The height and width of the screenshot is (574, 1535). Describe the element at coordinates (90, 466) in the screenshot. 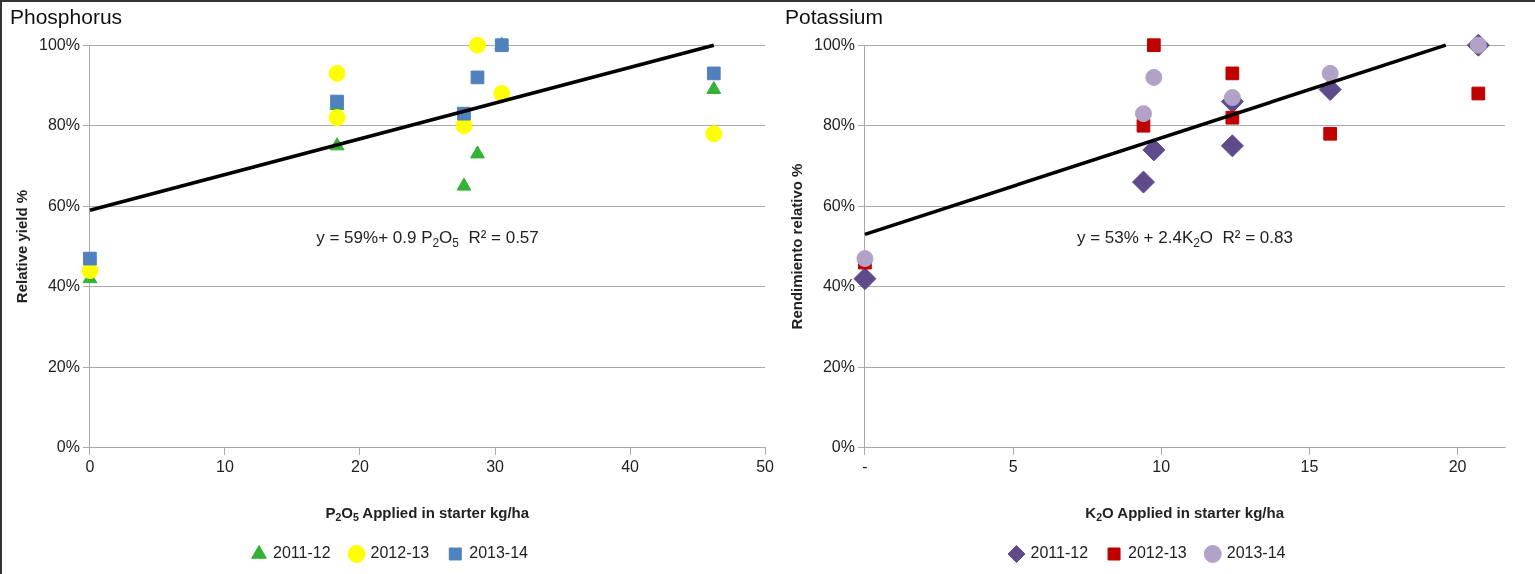

I see `x-tick-label: 0` at that location.